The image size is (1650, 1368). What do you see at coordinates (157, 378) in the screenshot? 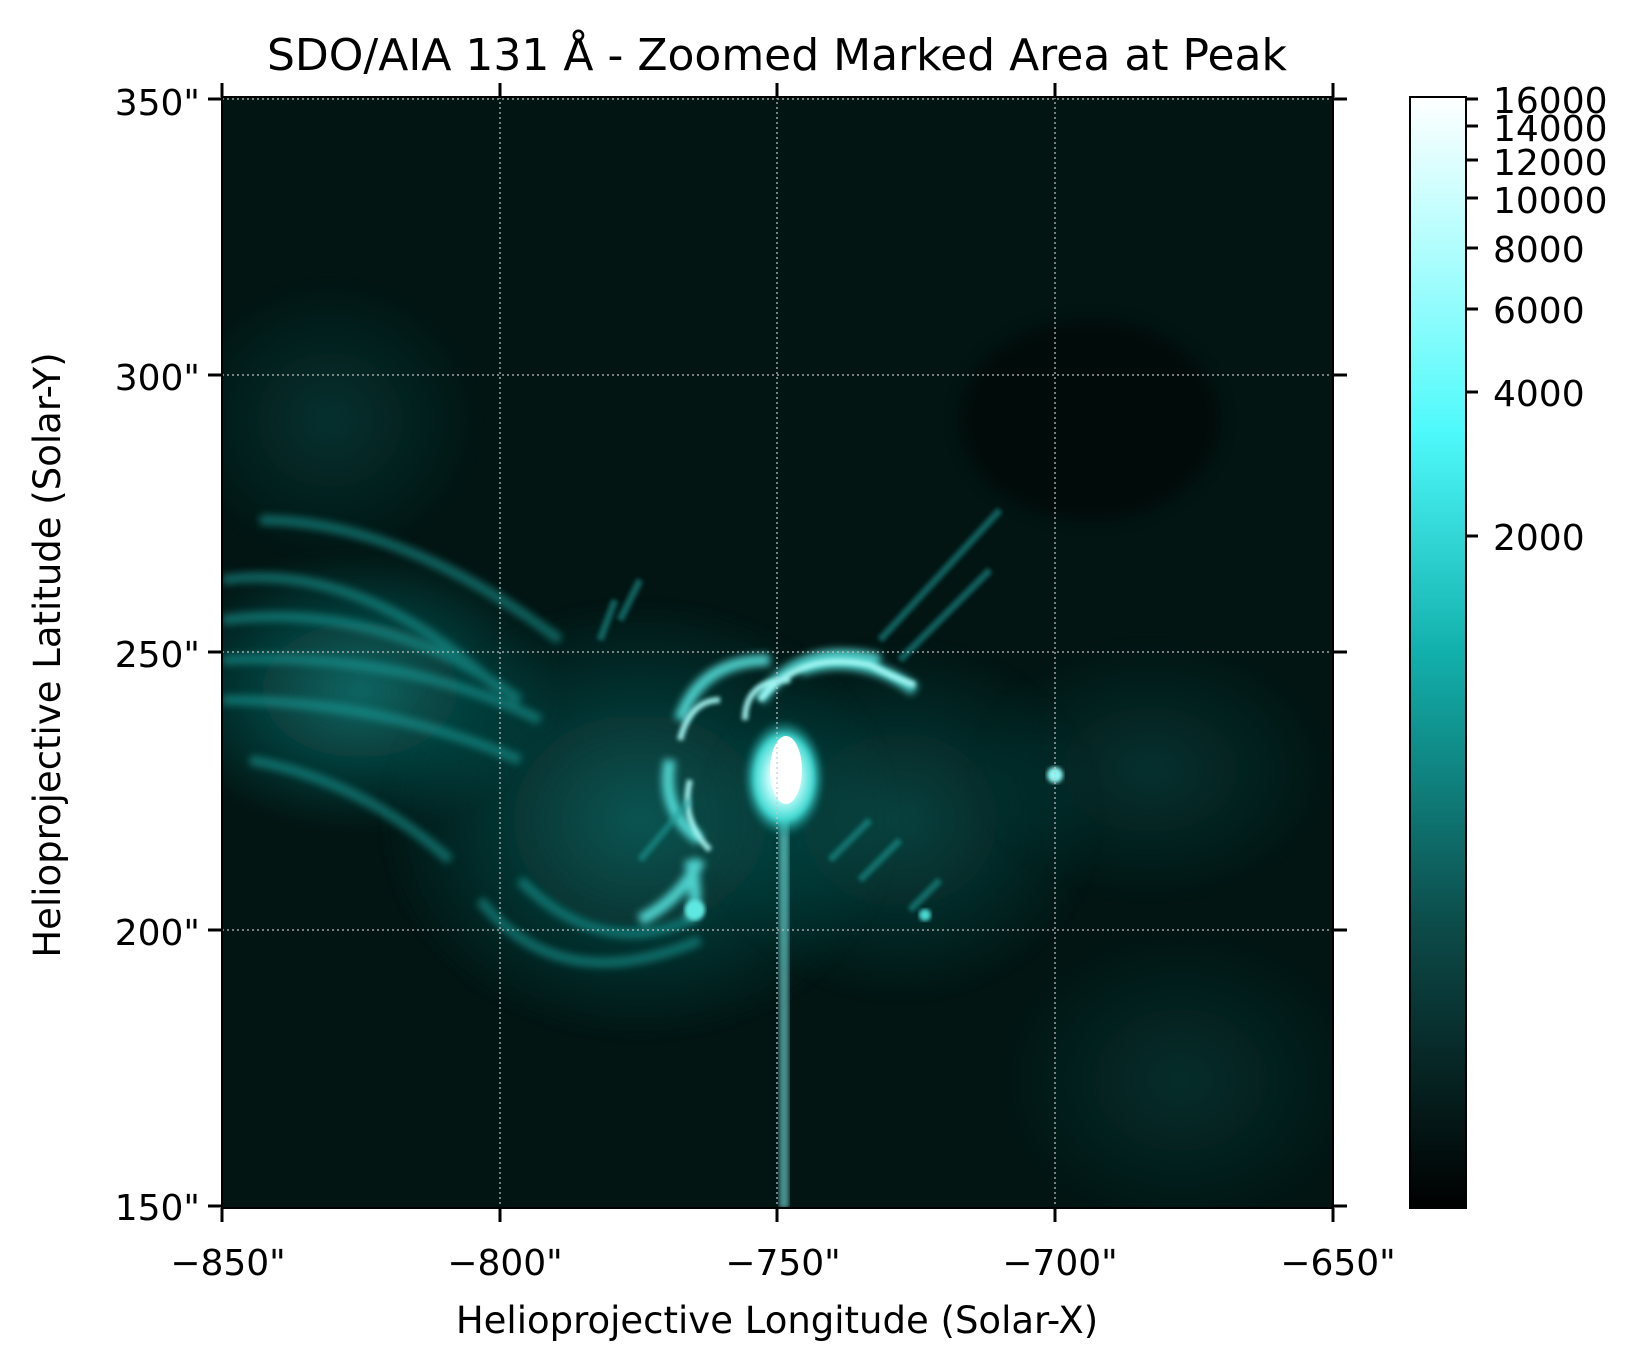
I see `y-tick-label: 300"` at bounding box center [157, 378].